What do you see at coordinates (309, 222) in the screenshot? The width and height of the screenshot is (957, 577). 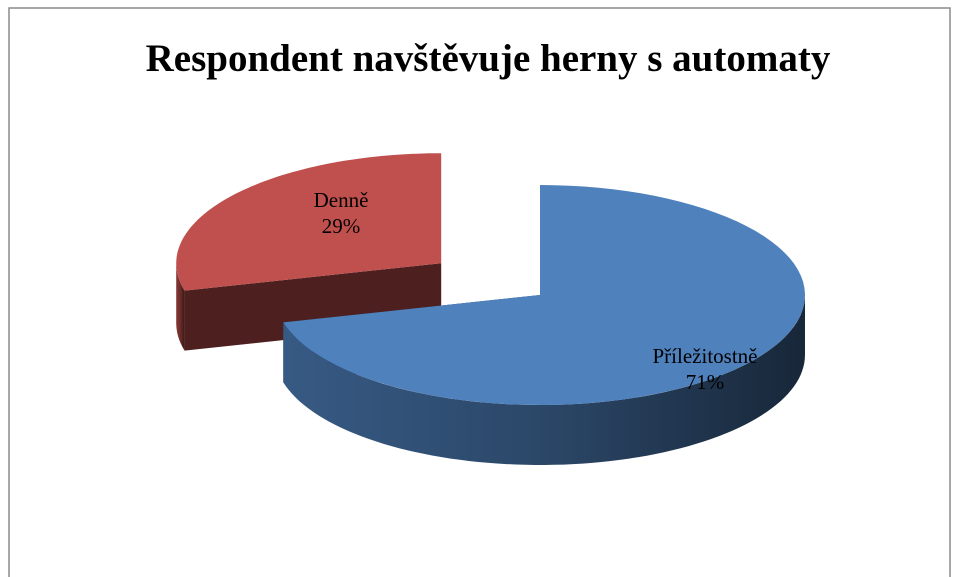 I see `pie-slice` at bounding box center [309, 222].